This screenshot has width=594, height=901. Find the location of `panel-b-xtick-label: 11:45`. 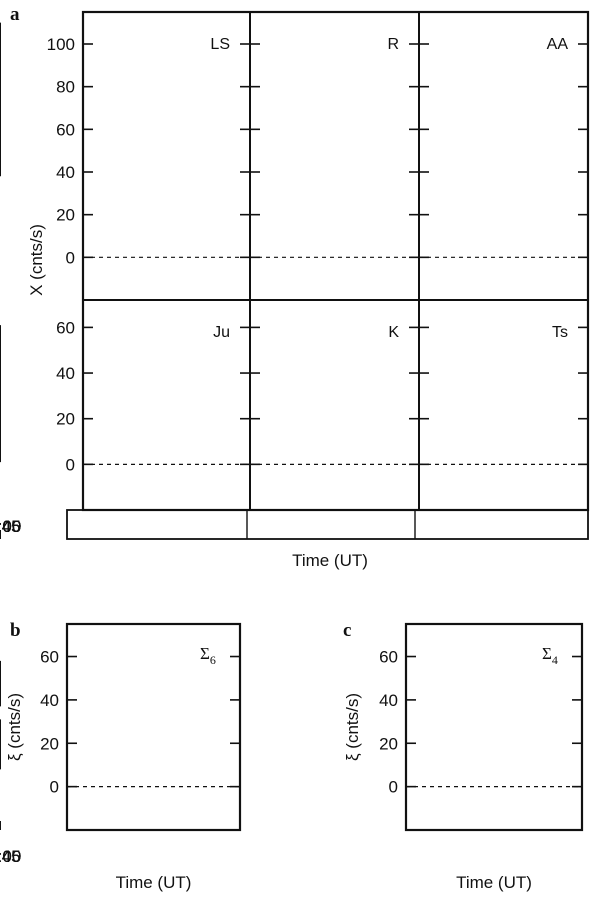

panel-b-xtick-label: 11:45 is located at coordinates (10, 856).